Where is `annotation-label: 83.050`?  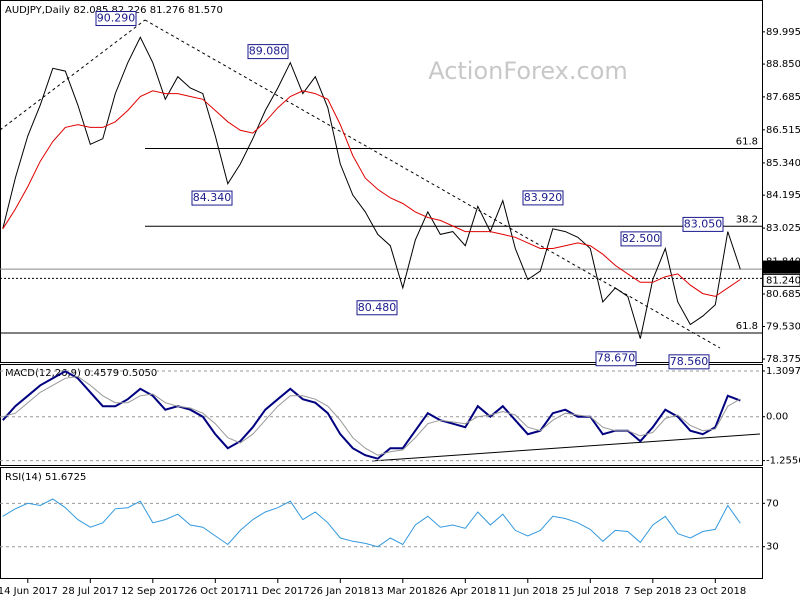
annotation-label: 83.050 is located at coordinates (703, 223).